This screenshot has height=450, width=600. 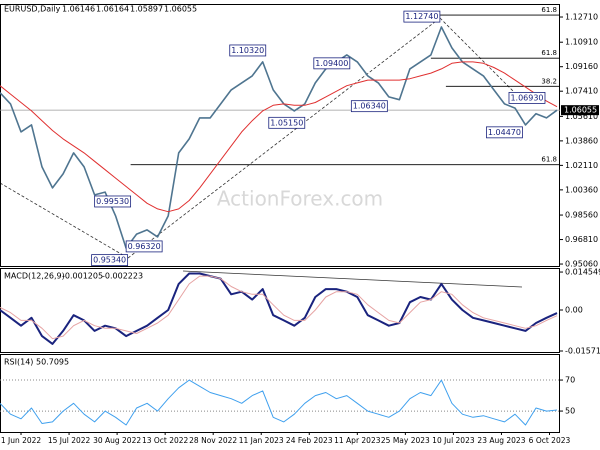 I want to click on x-tick-label: 28 Nov 2022, so click(x=213, y=440).